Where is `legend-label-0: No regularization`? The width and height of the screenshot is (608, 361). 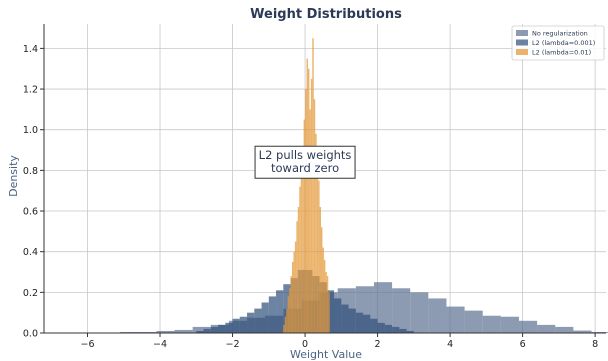 legend-label-0: No regularization is located at coordinates (560, 34).